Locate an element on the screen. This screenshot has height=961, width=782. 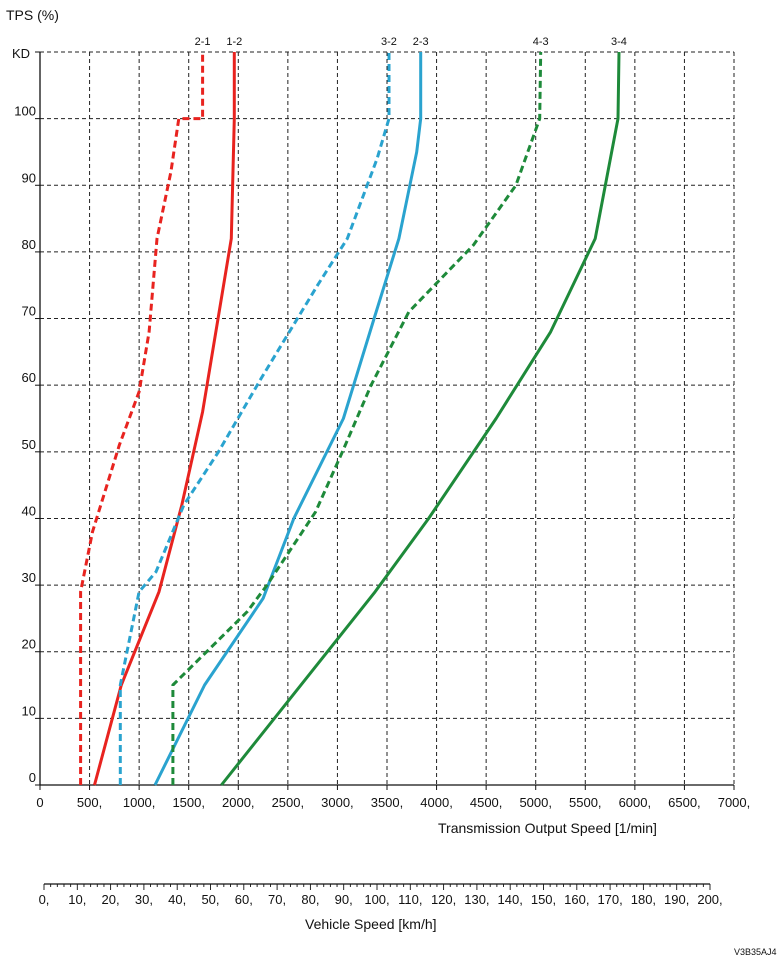
y-tick-label-20: 20 is located at coordinates (29, 644).